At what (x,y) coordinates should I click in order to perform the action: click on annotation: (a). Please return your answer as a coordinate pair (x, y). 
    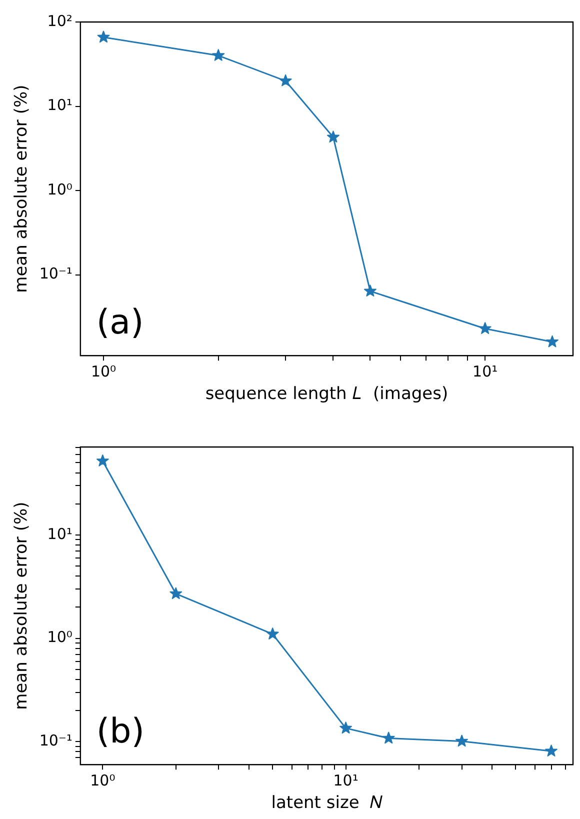
    Looking at the image, I should click on (120, 322).